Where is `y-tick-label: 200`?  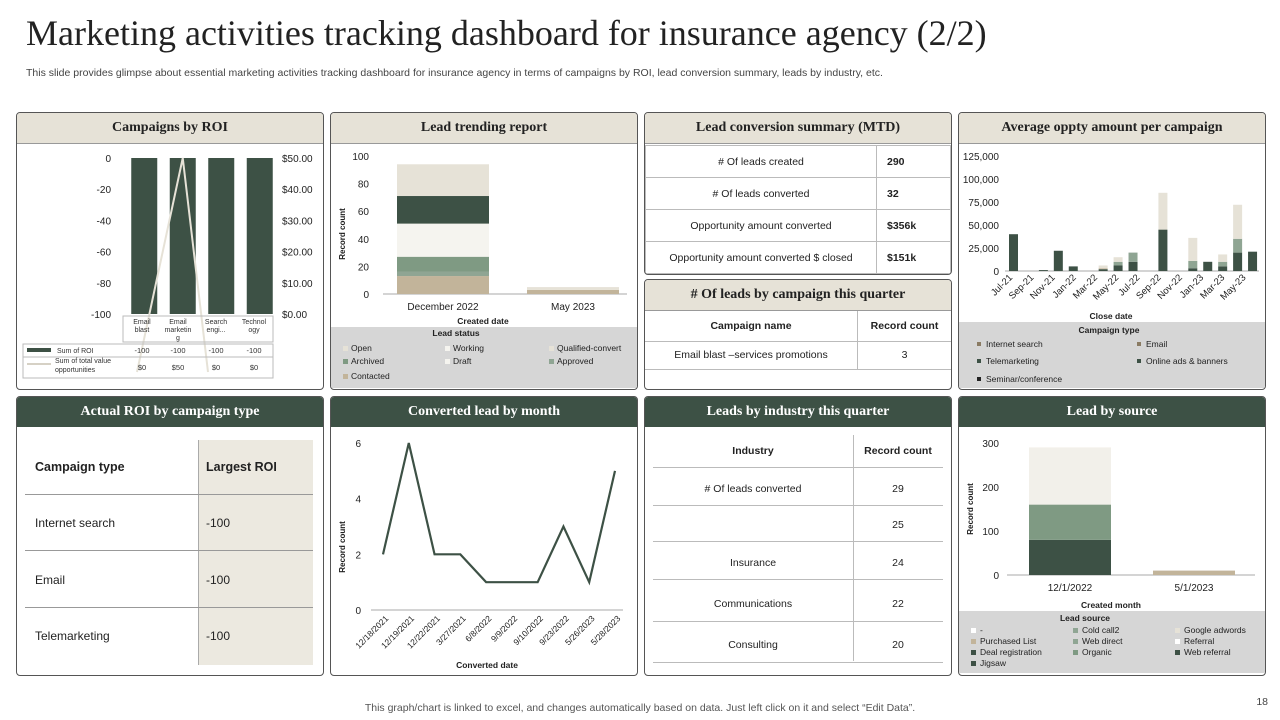 y-tick-label: 200 is located at coordinates (990, 488).